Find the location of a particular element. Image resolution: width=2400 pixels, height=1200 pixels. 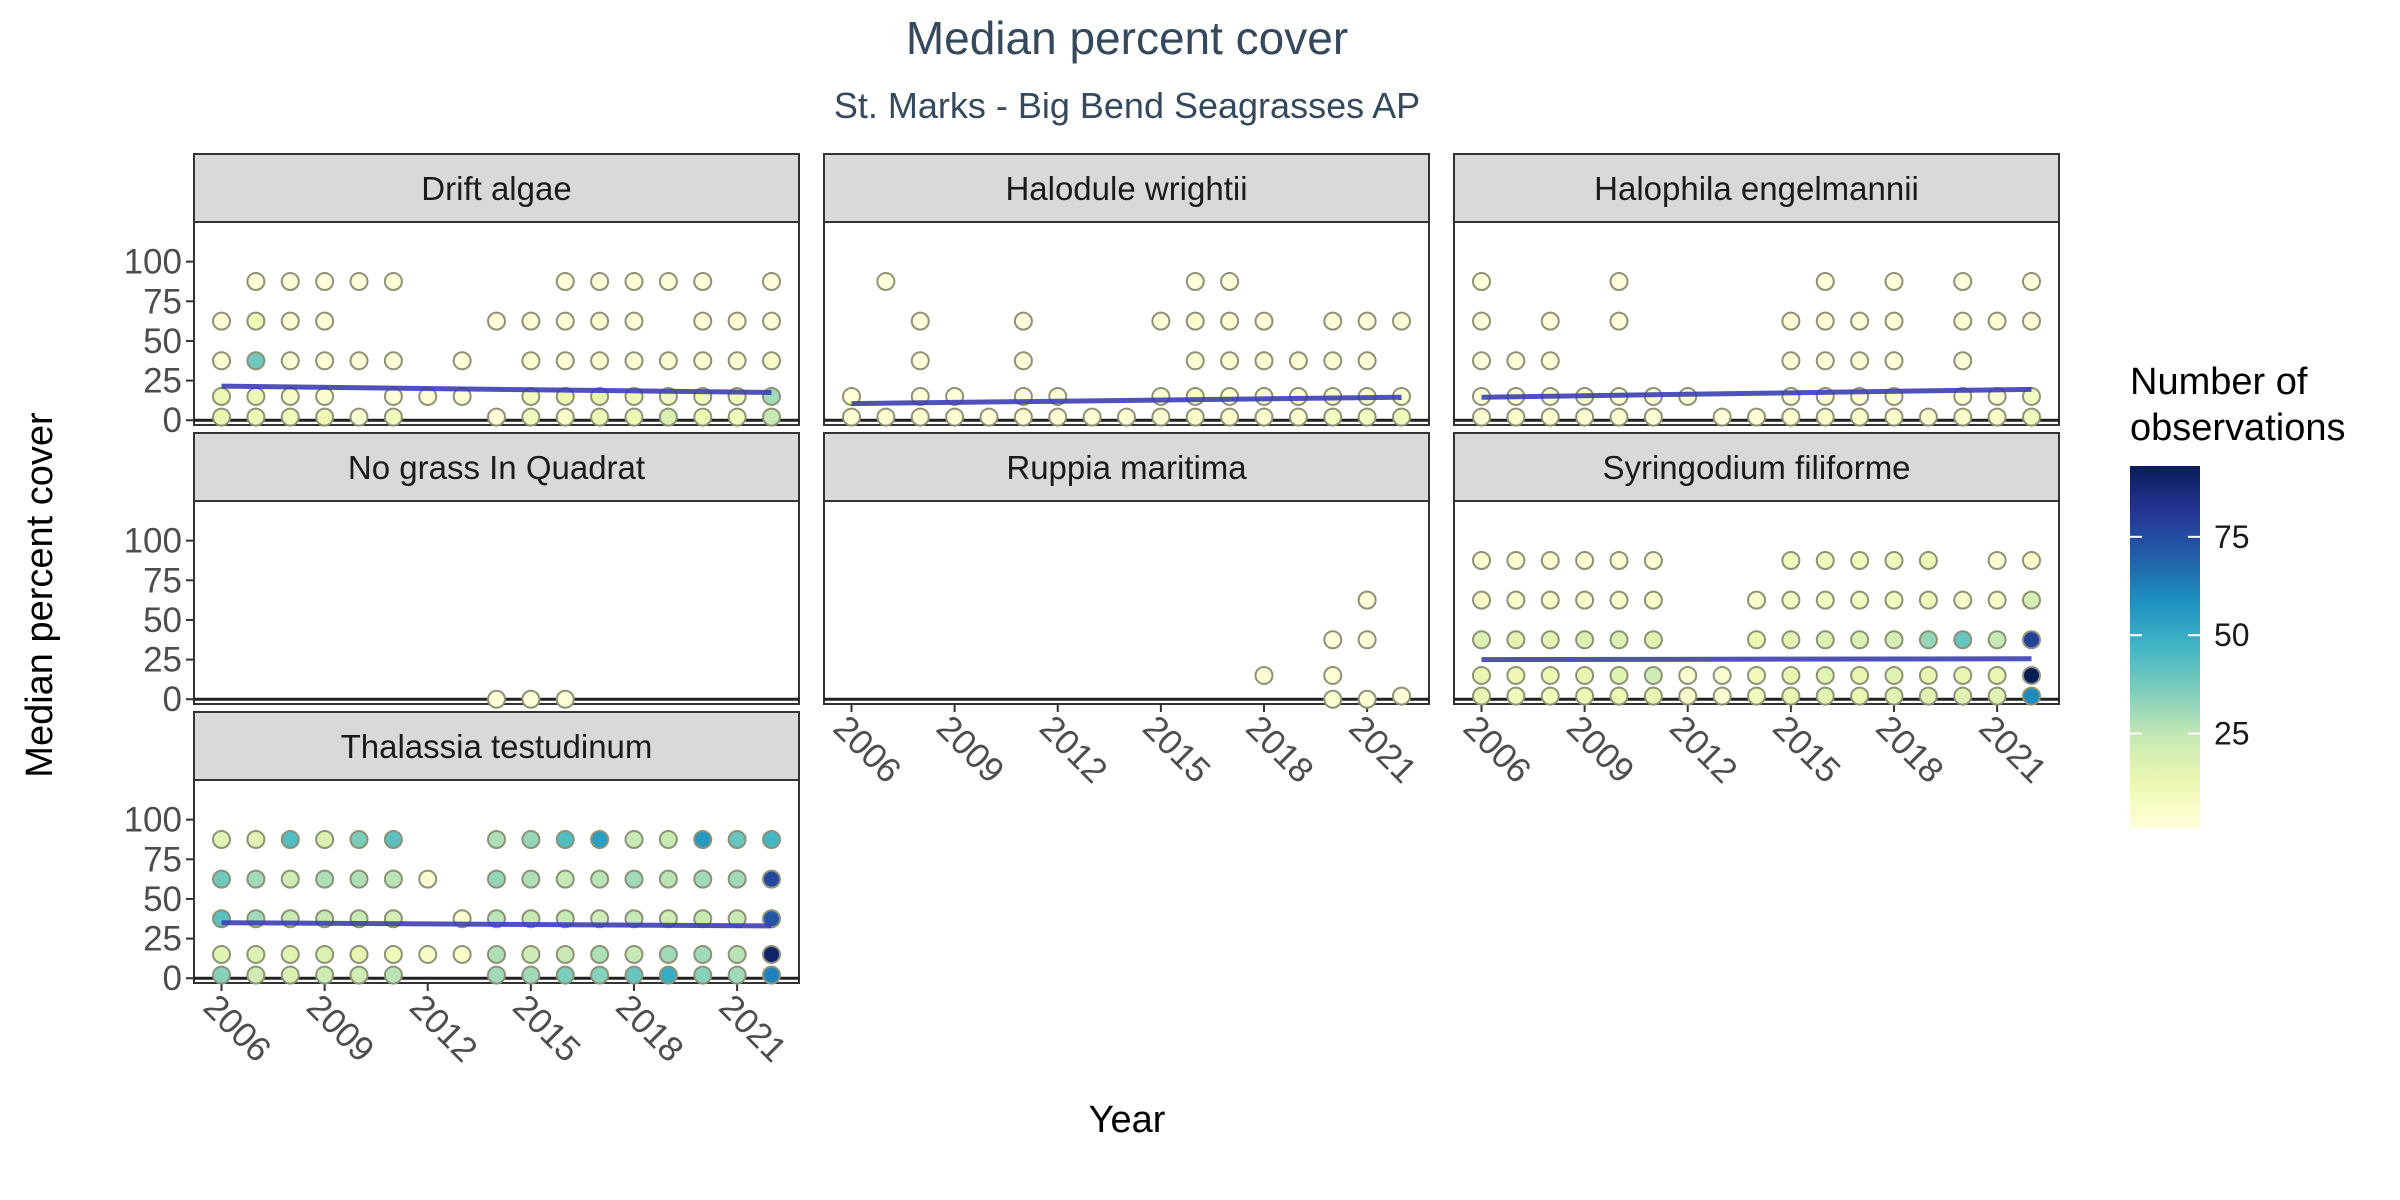

legend-tick-label: 25 is located at coordinates (2232, 734).